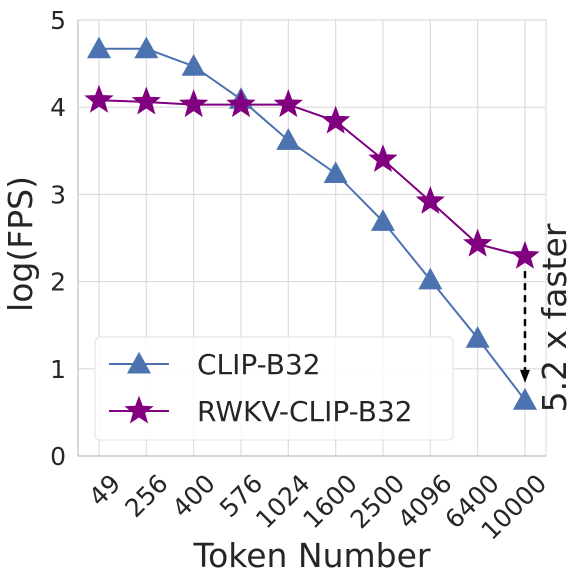 This screenshot has width=584, height=584. Describe the element at coordinates (58, 369) in the screenshot. I see `y-tick-label: 1` at that location.